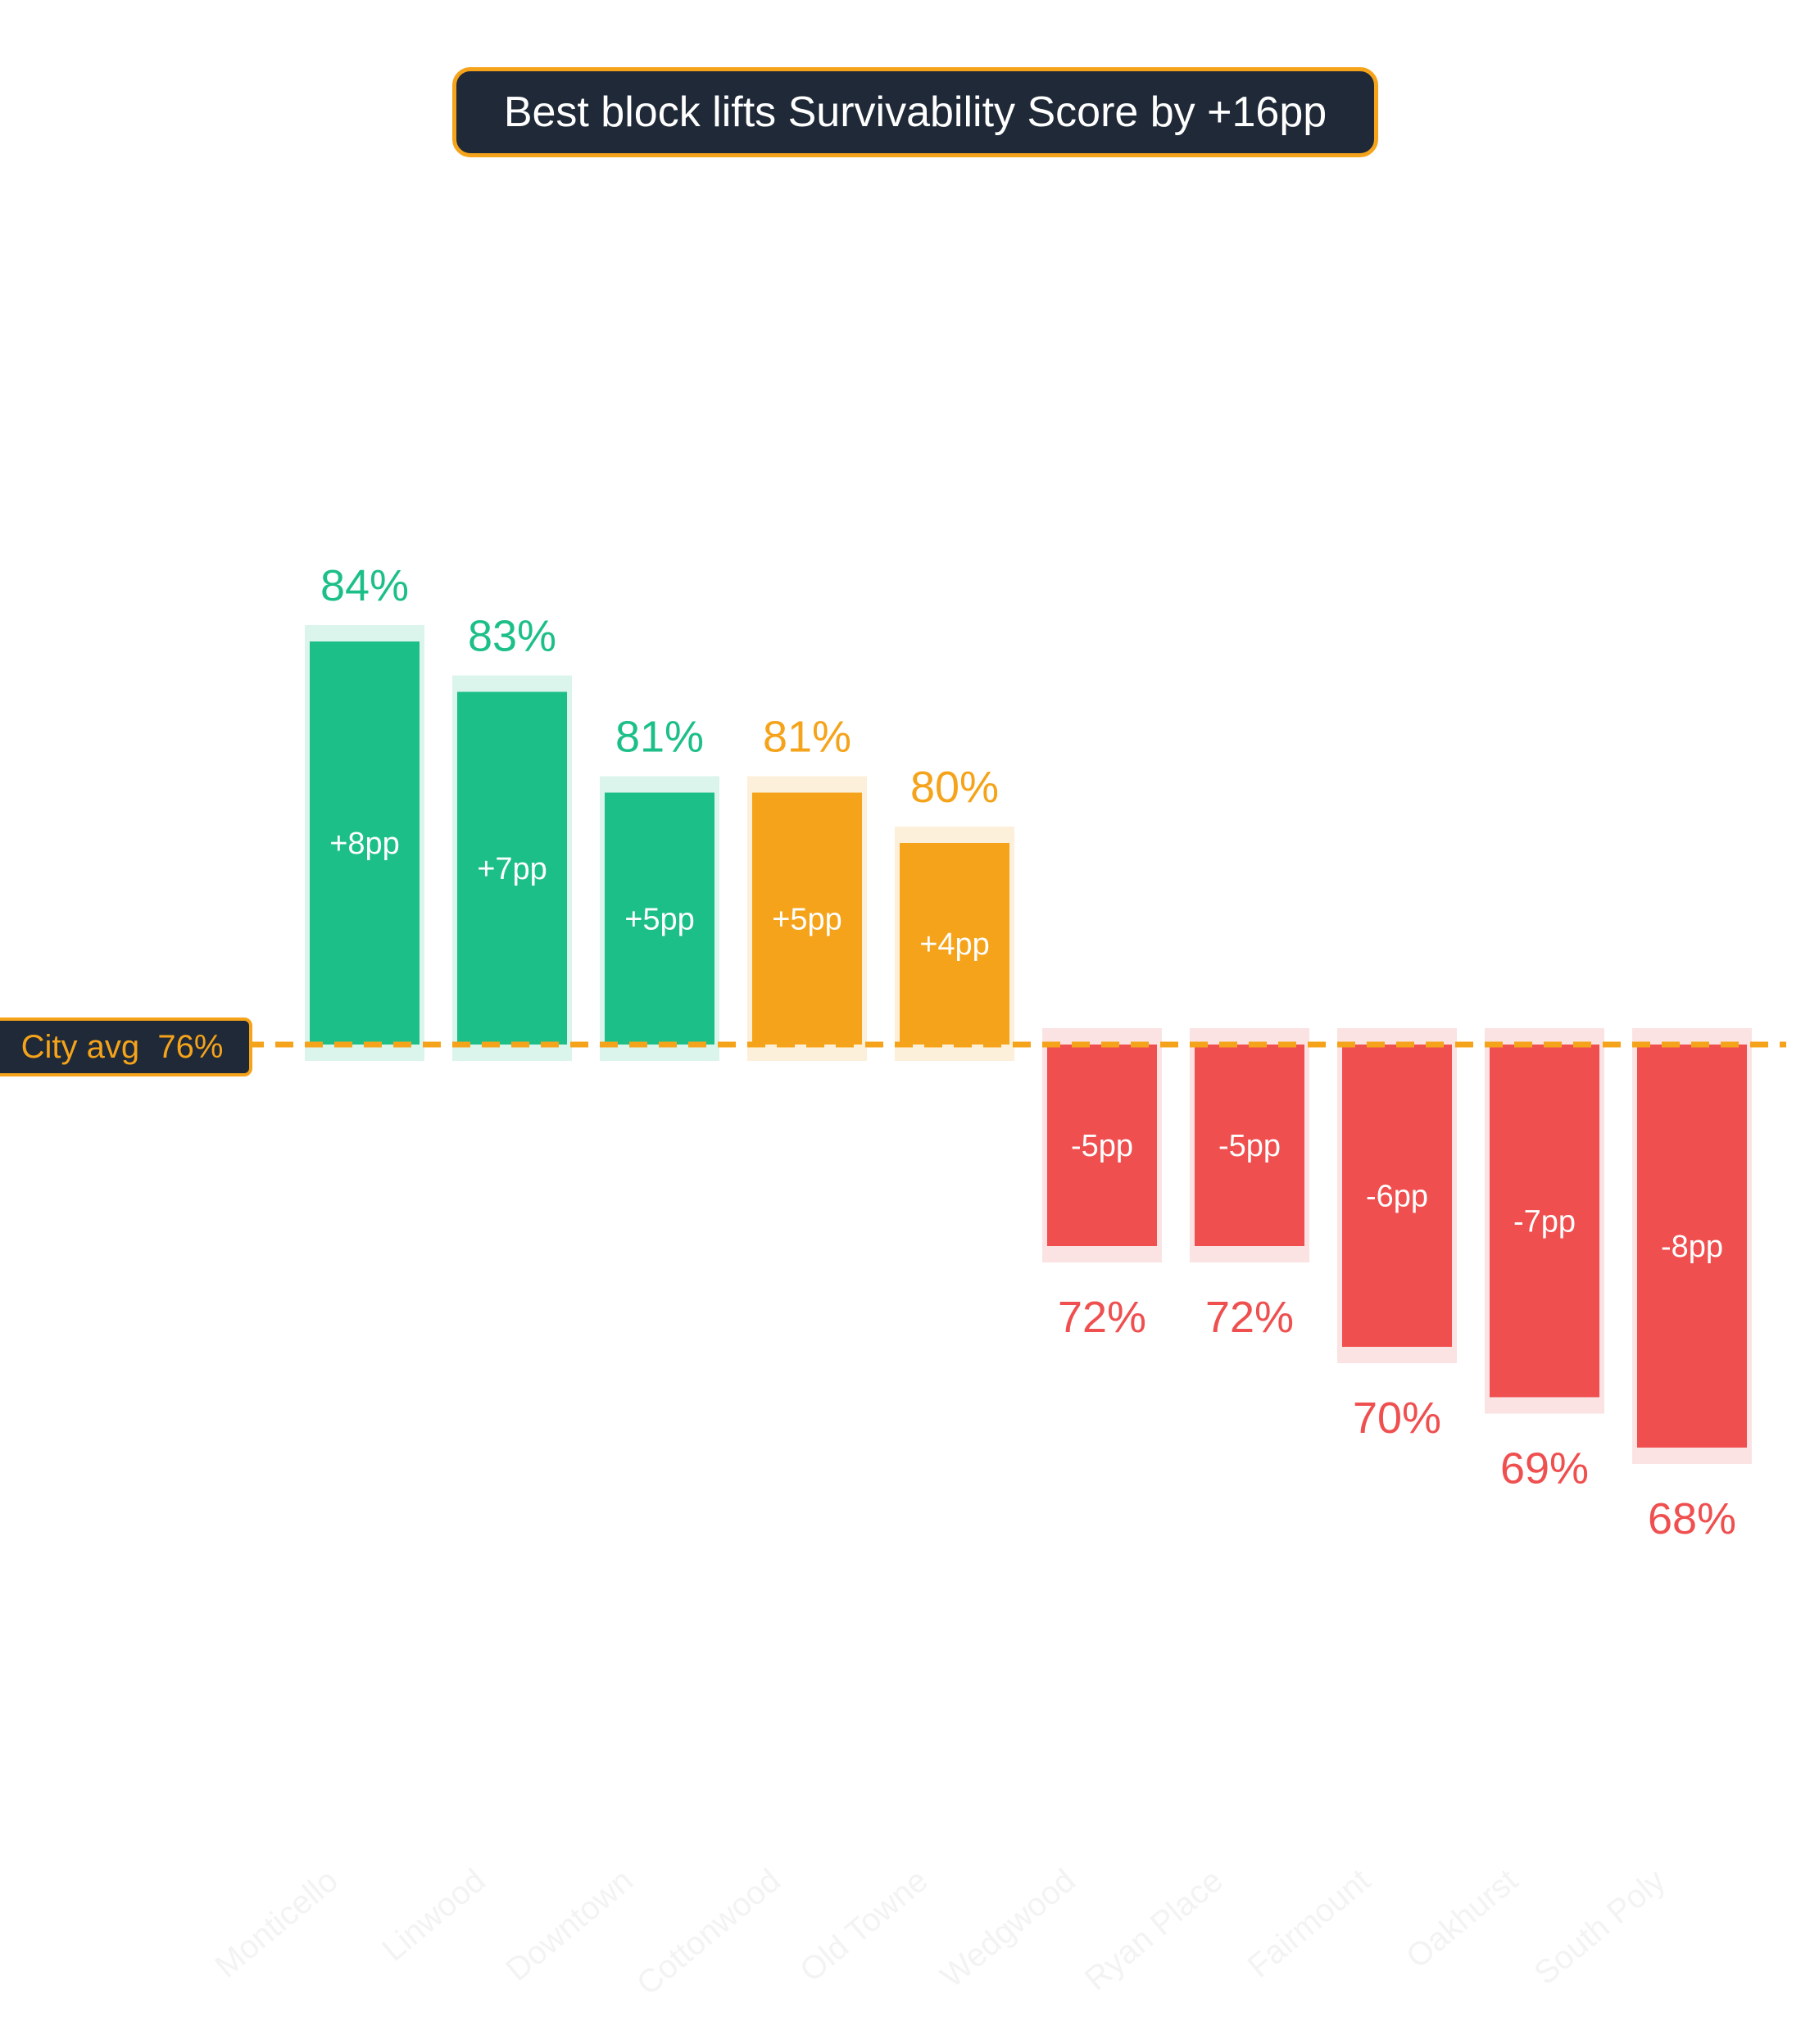 Image resolution: width=1819 pixels, height=2044 pixels. What do you see at coordinates (364, 585) in the screenshot?
I see `bar-value-label: 84%` at bounding box center [364, 585].